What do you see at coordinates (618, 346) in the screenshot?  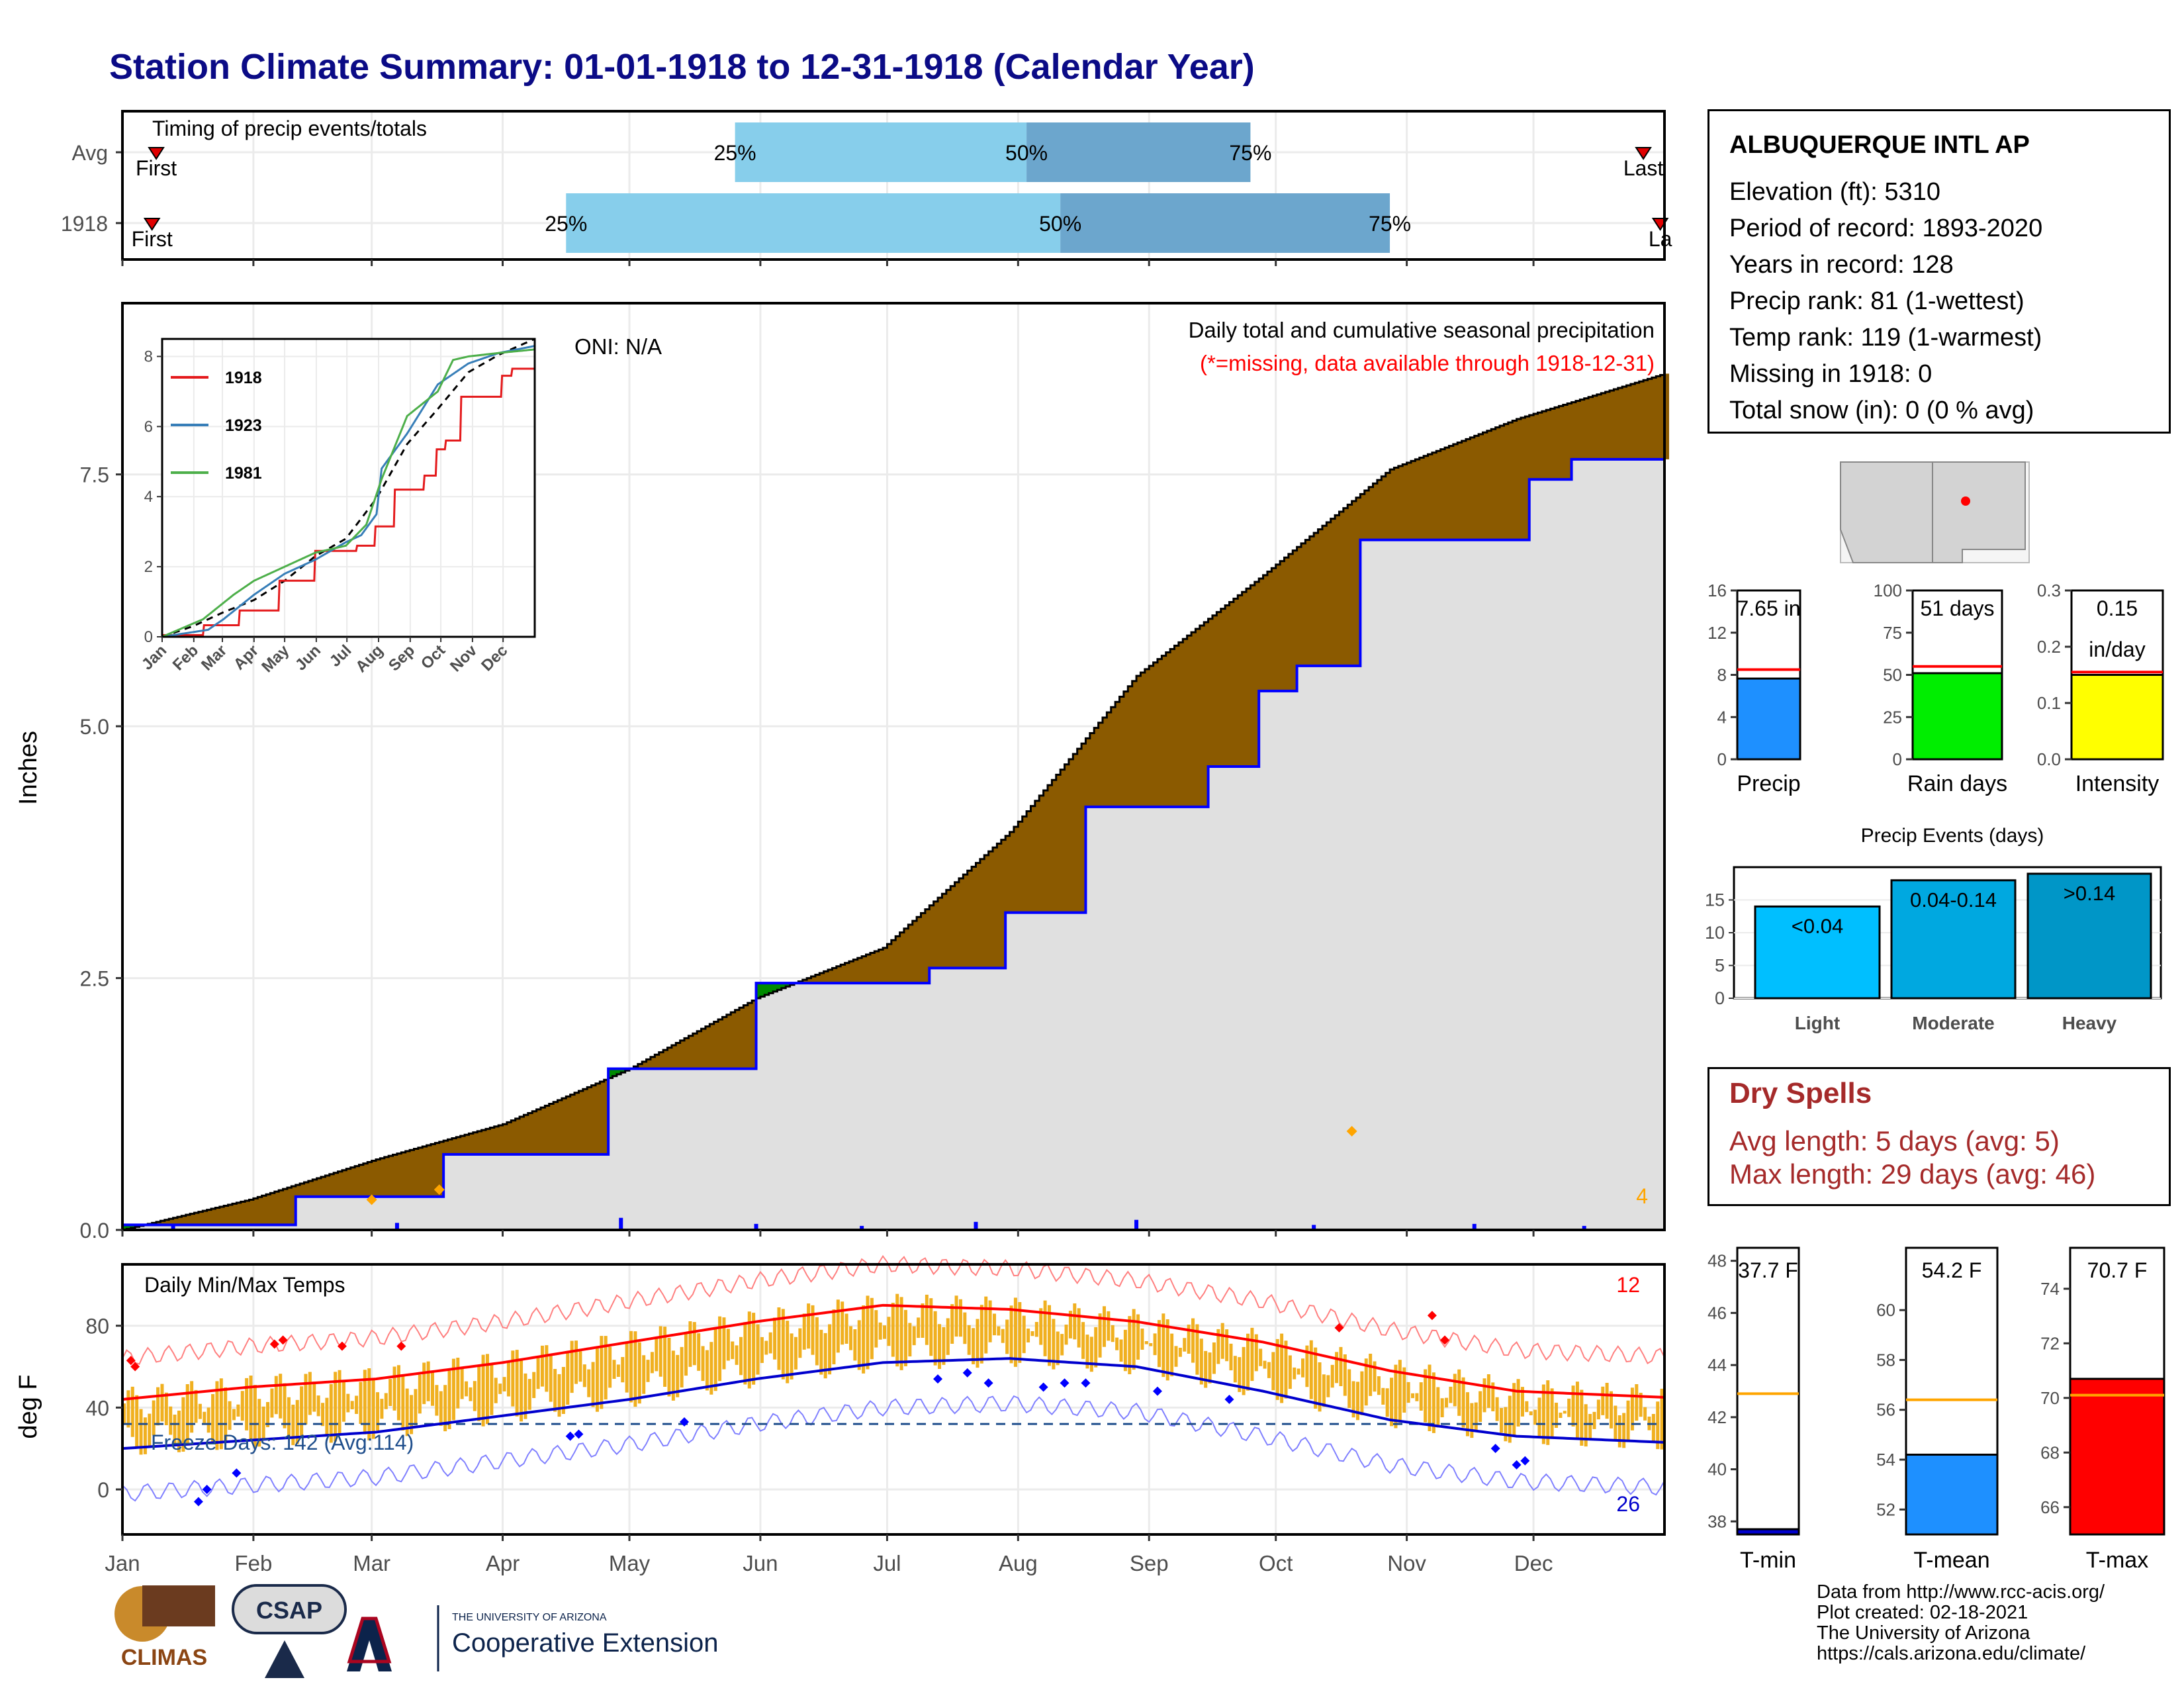 I see `oni-label: ONI: N/A` at bounding box center [618, 346].